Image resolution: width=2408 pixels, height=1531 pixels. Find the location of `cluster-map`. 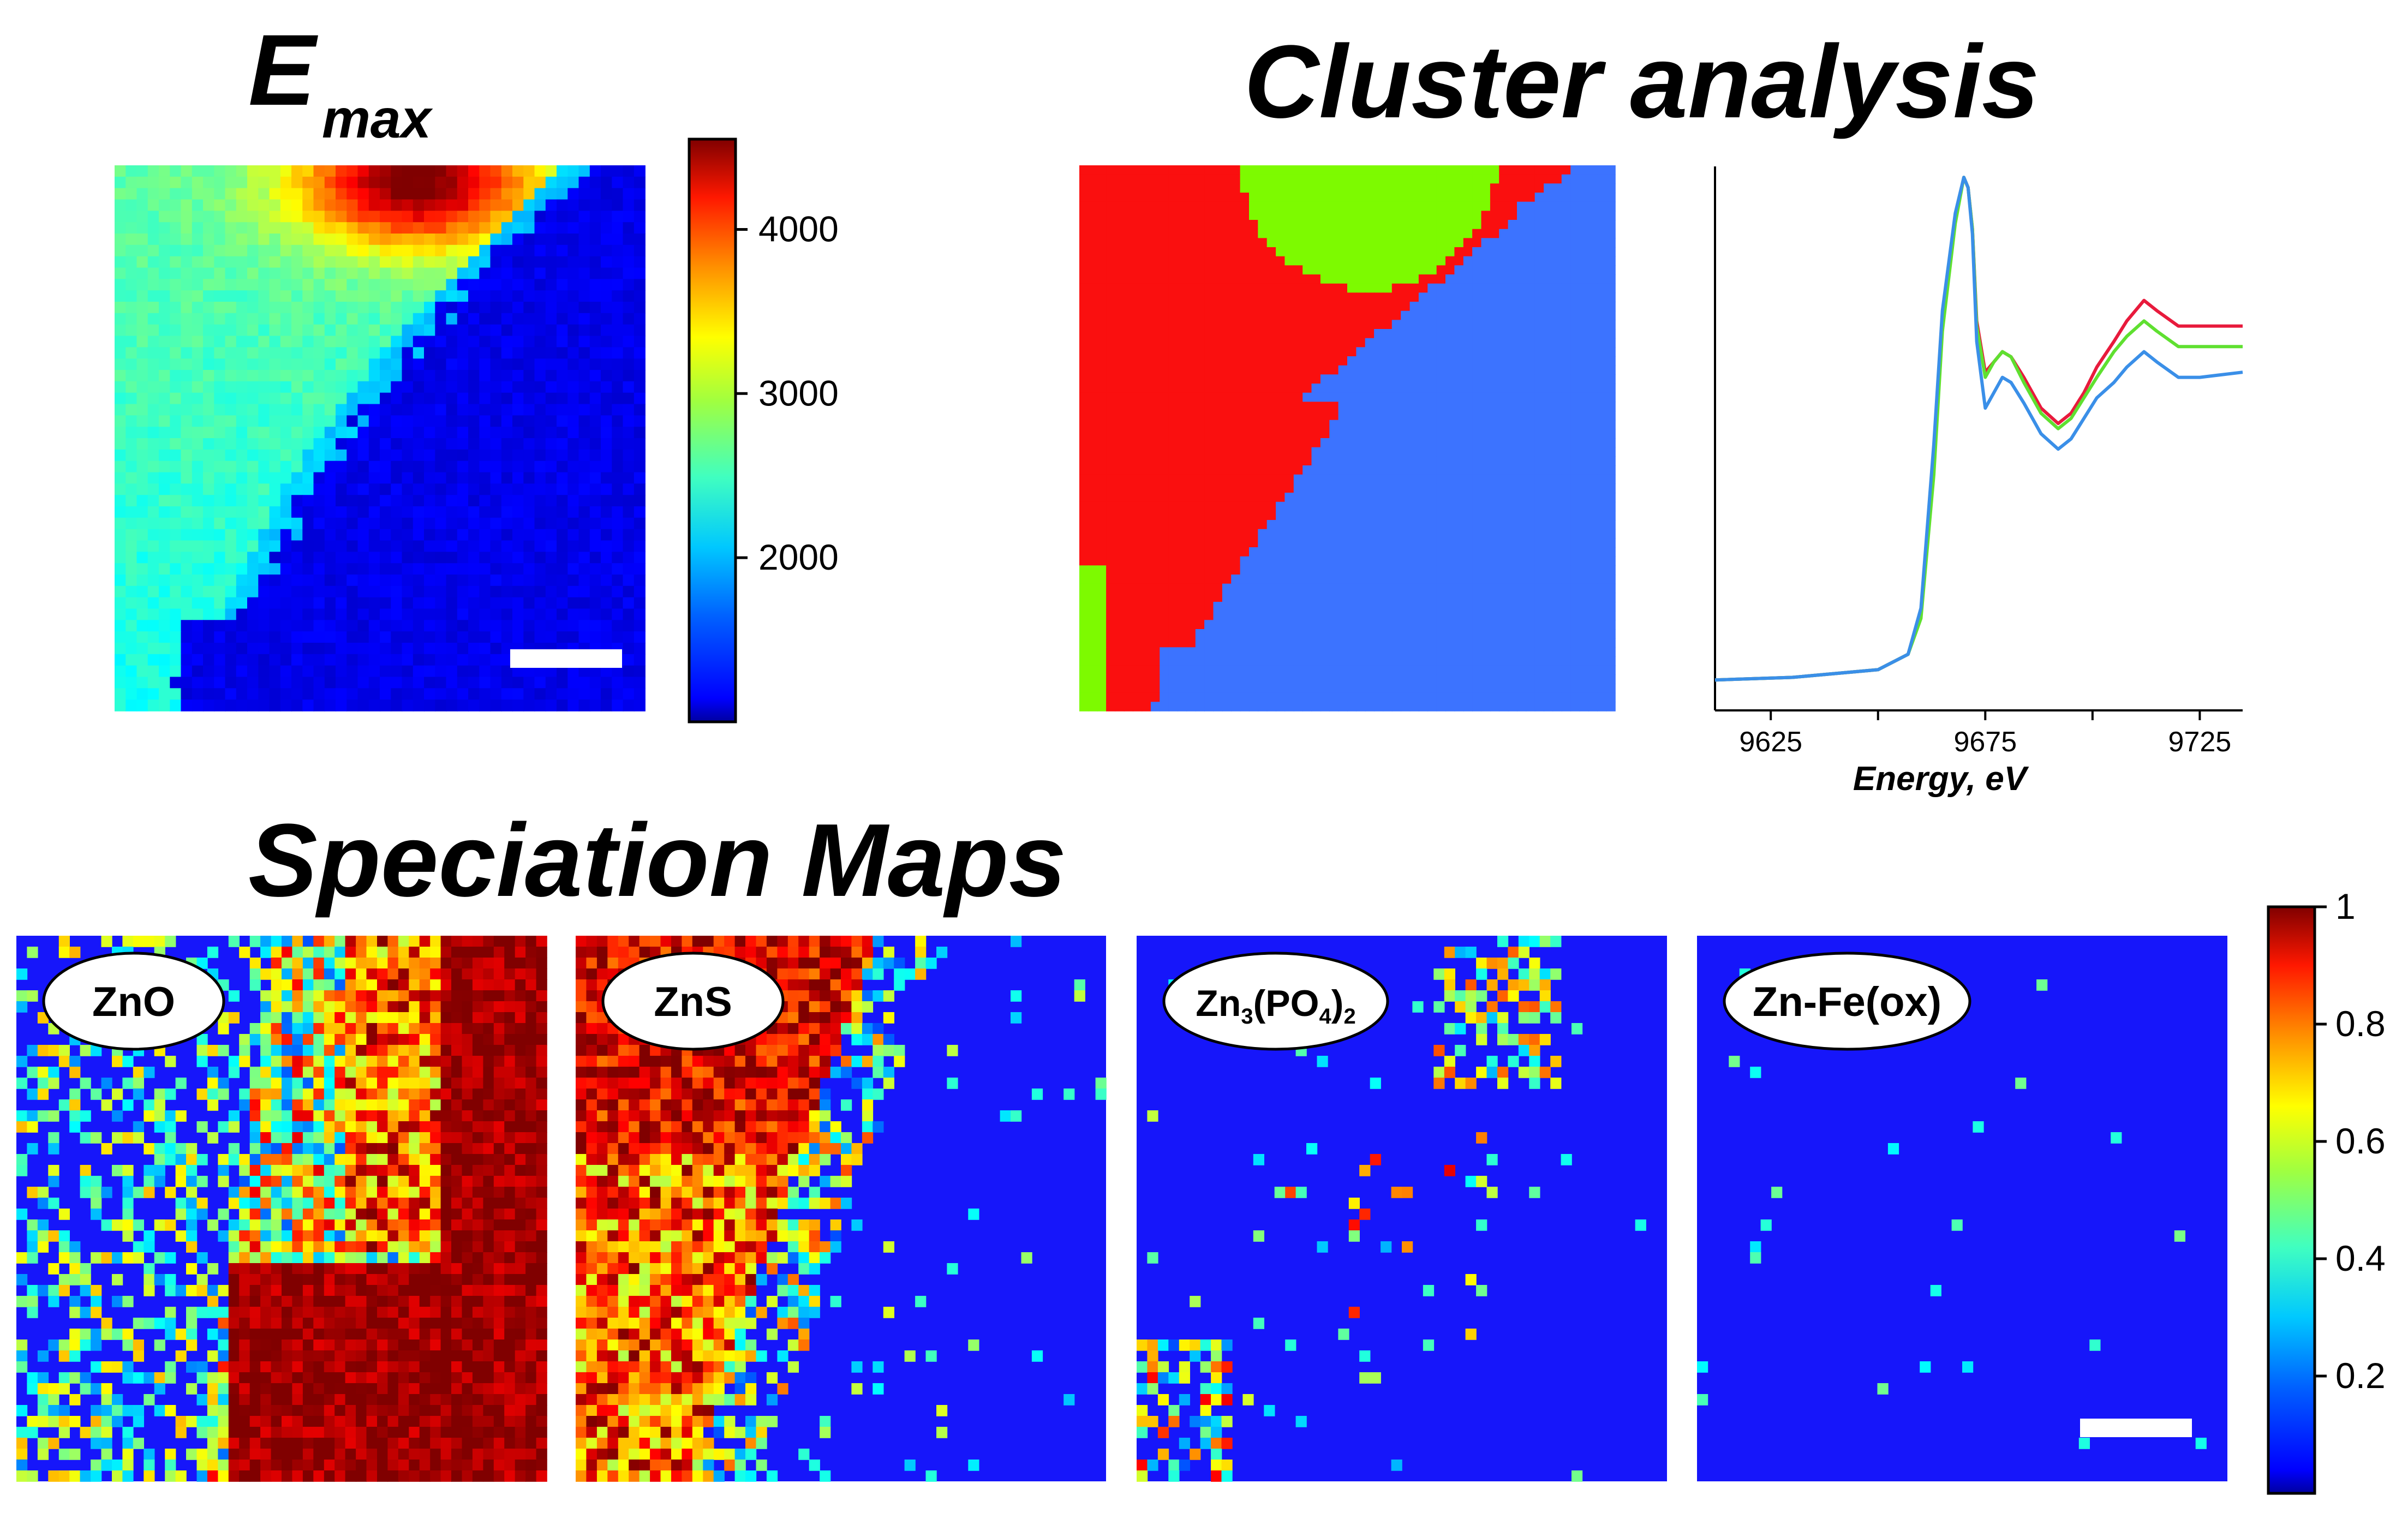

cluster-map is located at coordinates (1347, 438).